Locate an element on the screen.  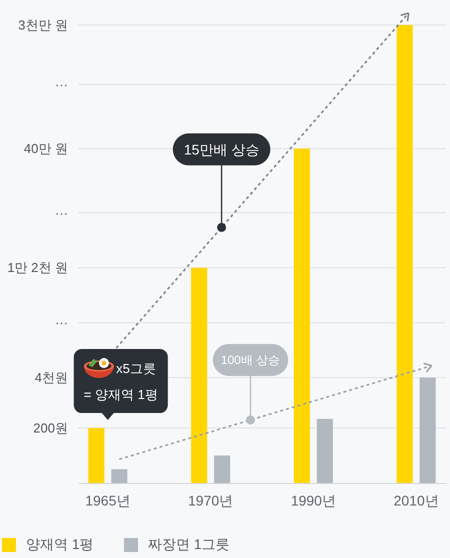
ref-line-label: 200원 is located at coordinates (50, 428).